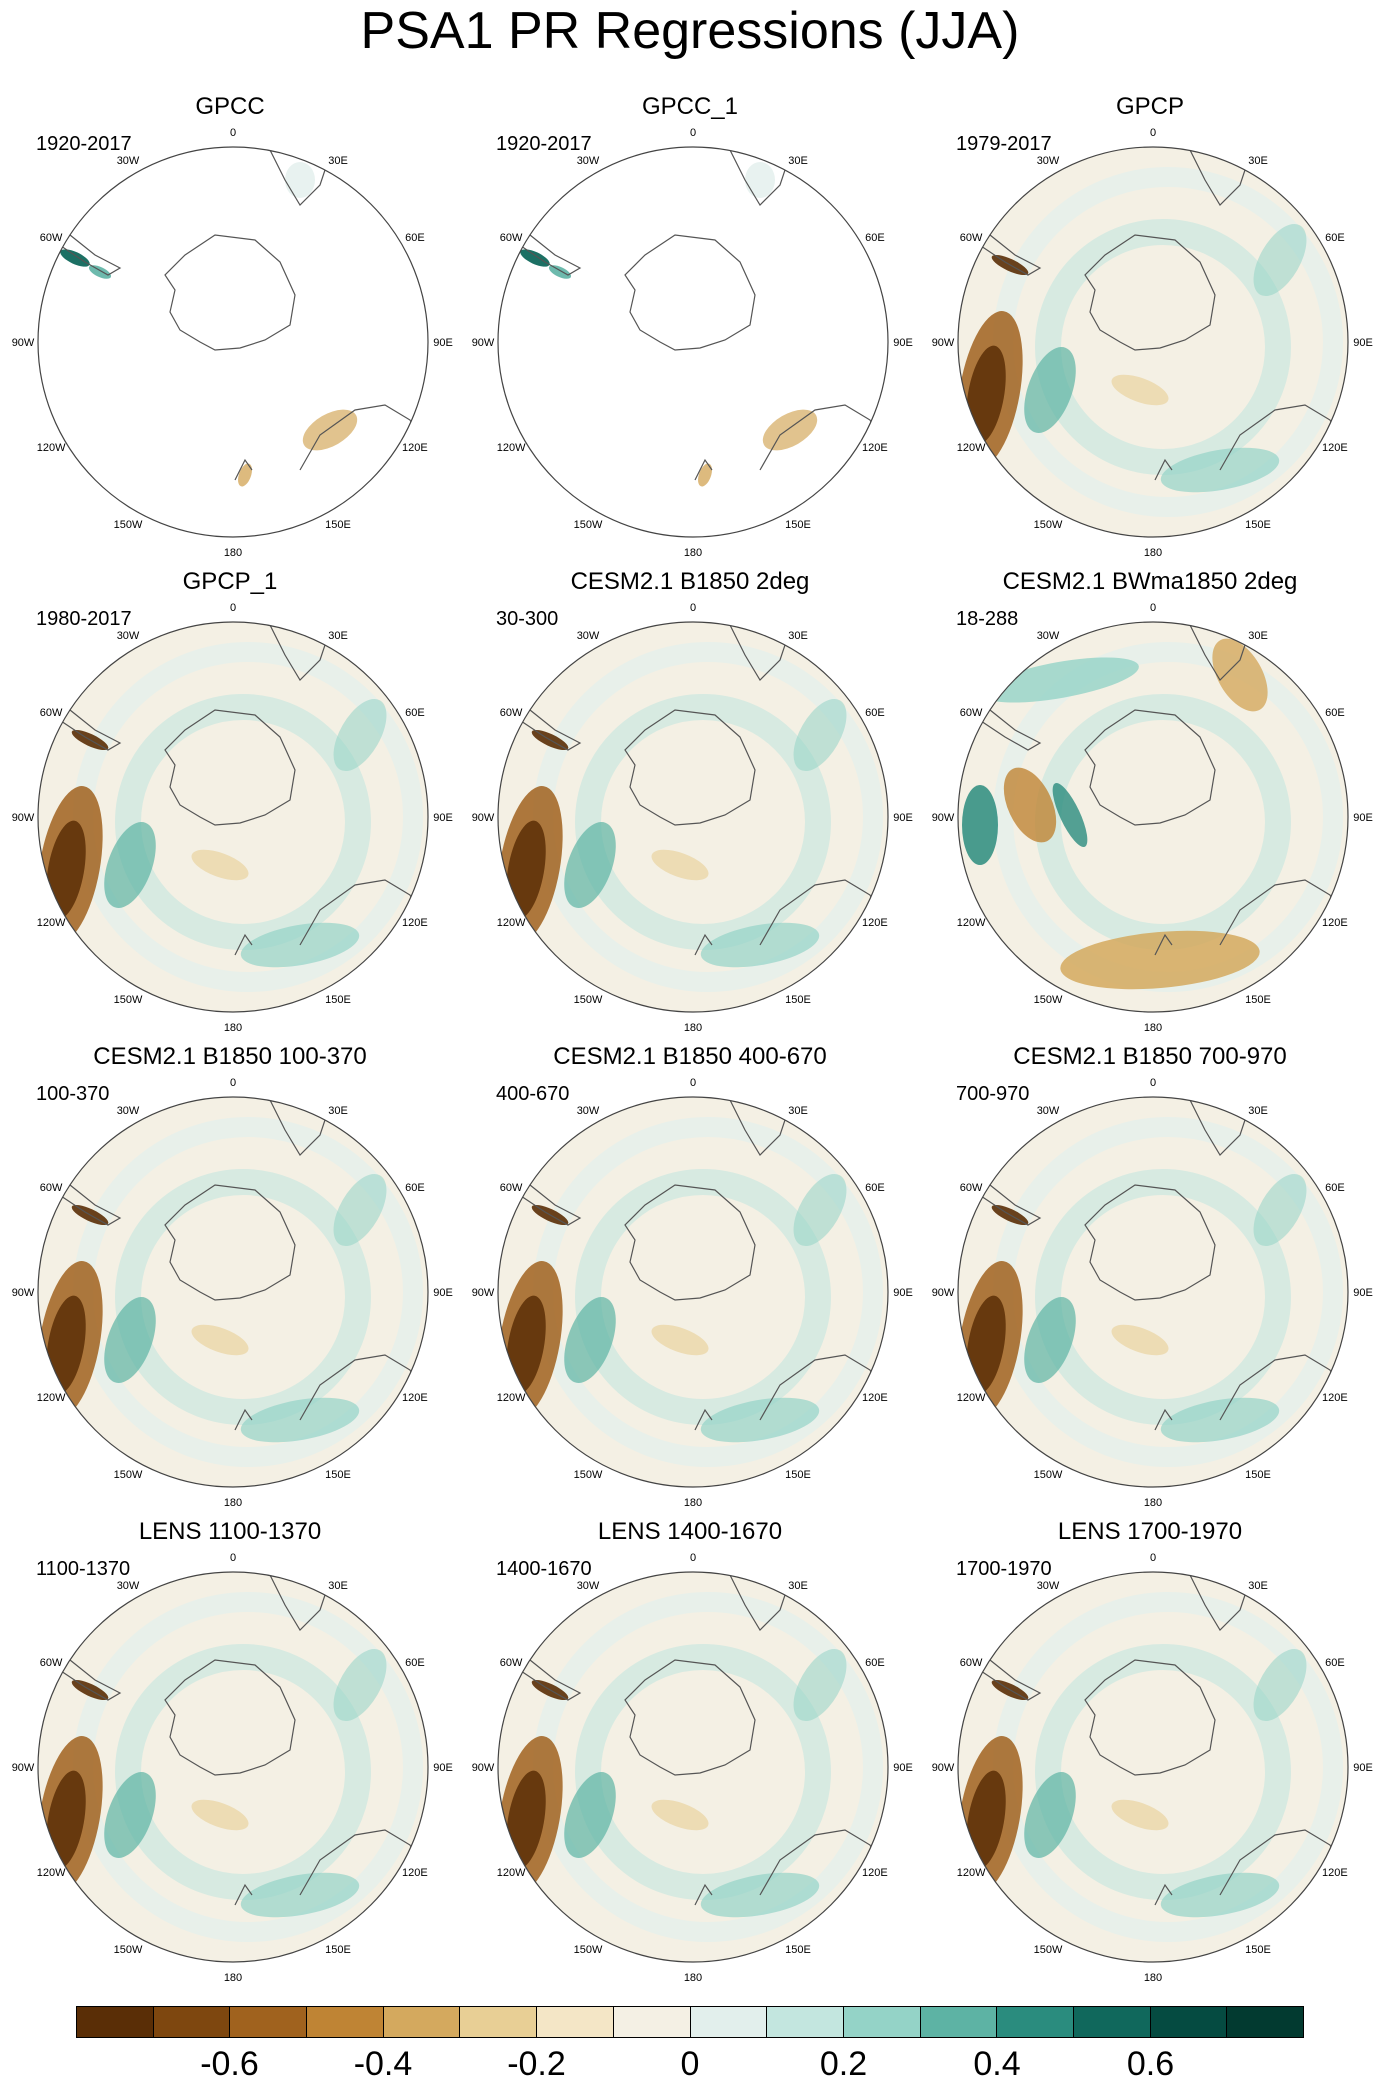 This screenshot has width=1380, height=2086. Describe the element at coordinates (230, 581) in the screenshot. I see `panel-title: GPCP_1` at that location.